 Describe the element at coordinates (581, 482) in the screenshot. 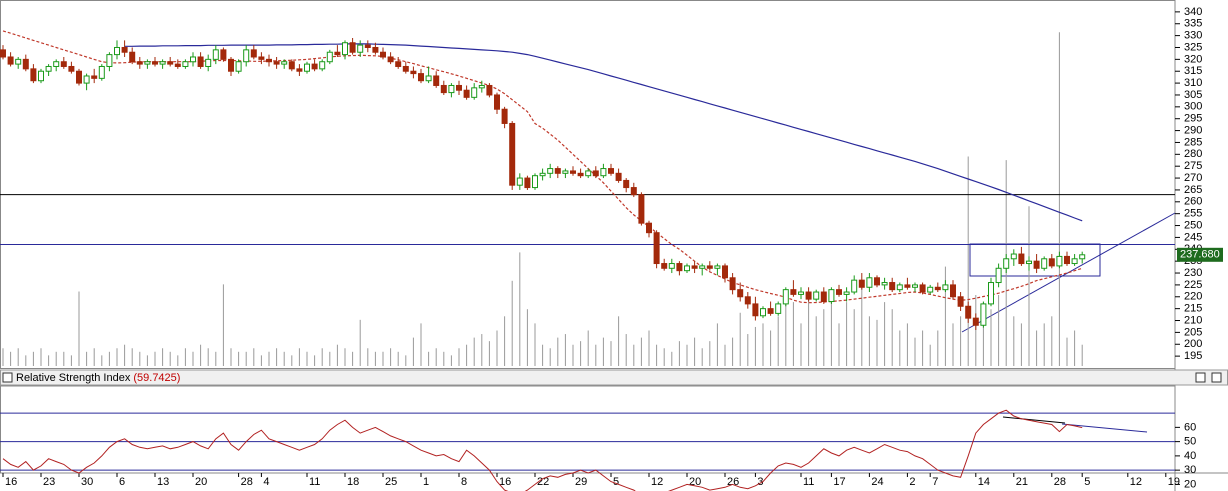

I see `x-tick-label: 29` at that location.